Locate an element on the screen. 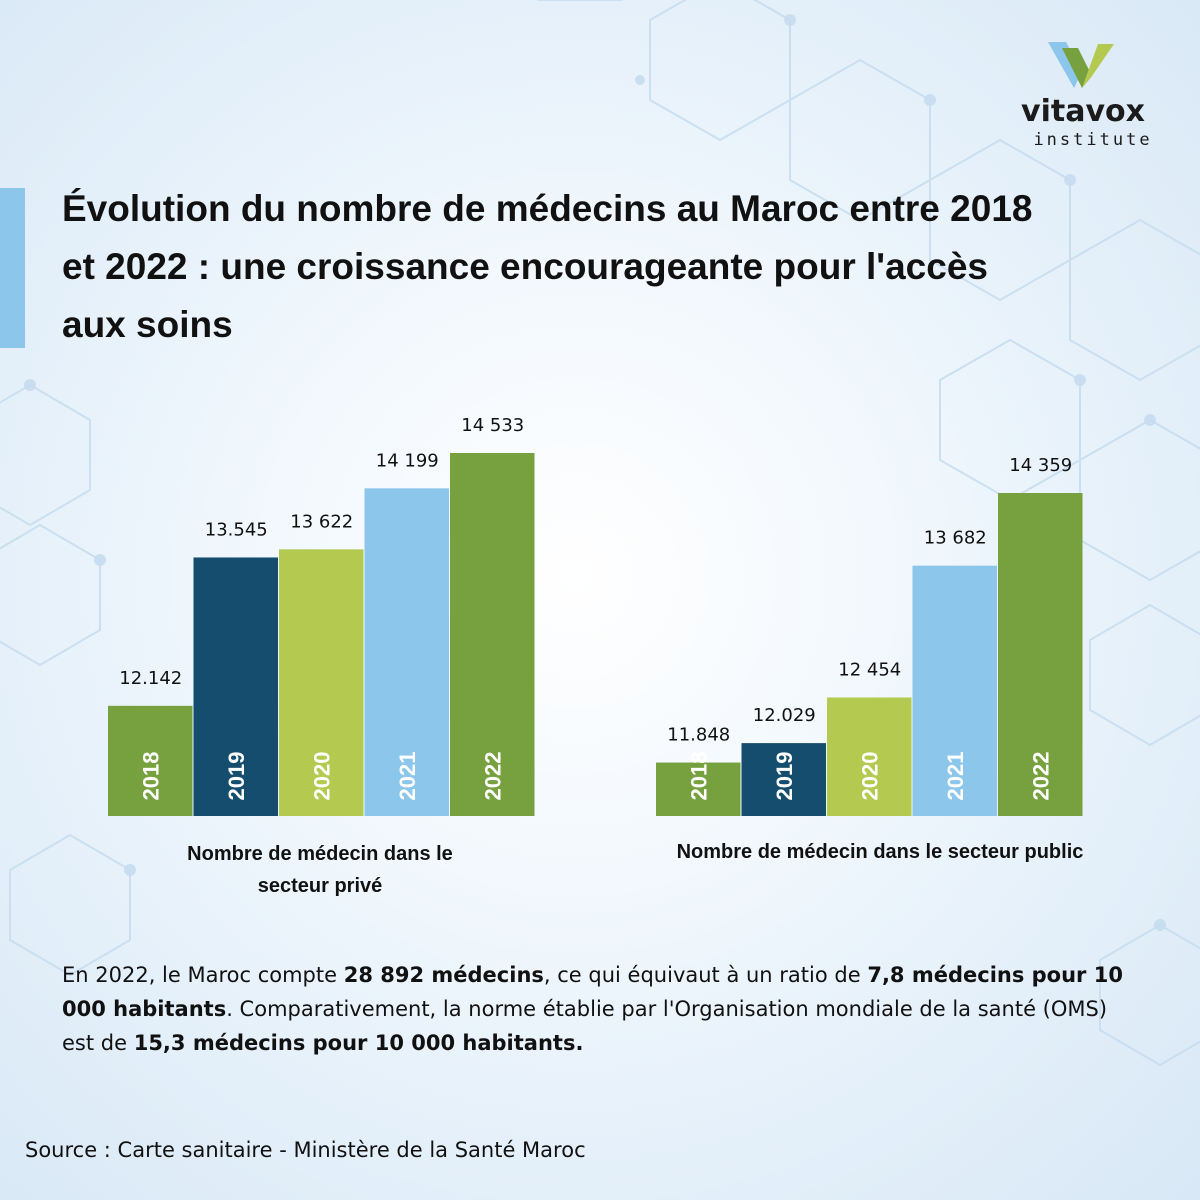  data-label-2018: 11.848 is located at coordinates (698, 735).